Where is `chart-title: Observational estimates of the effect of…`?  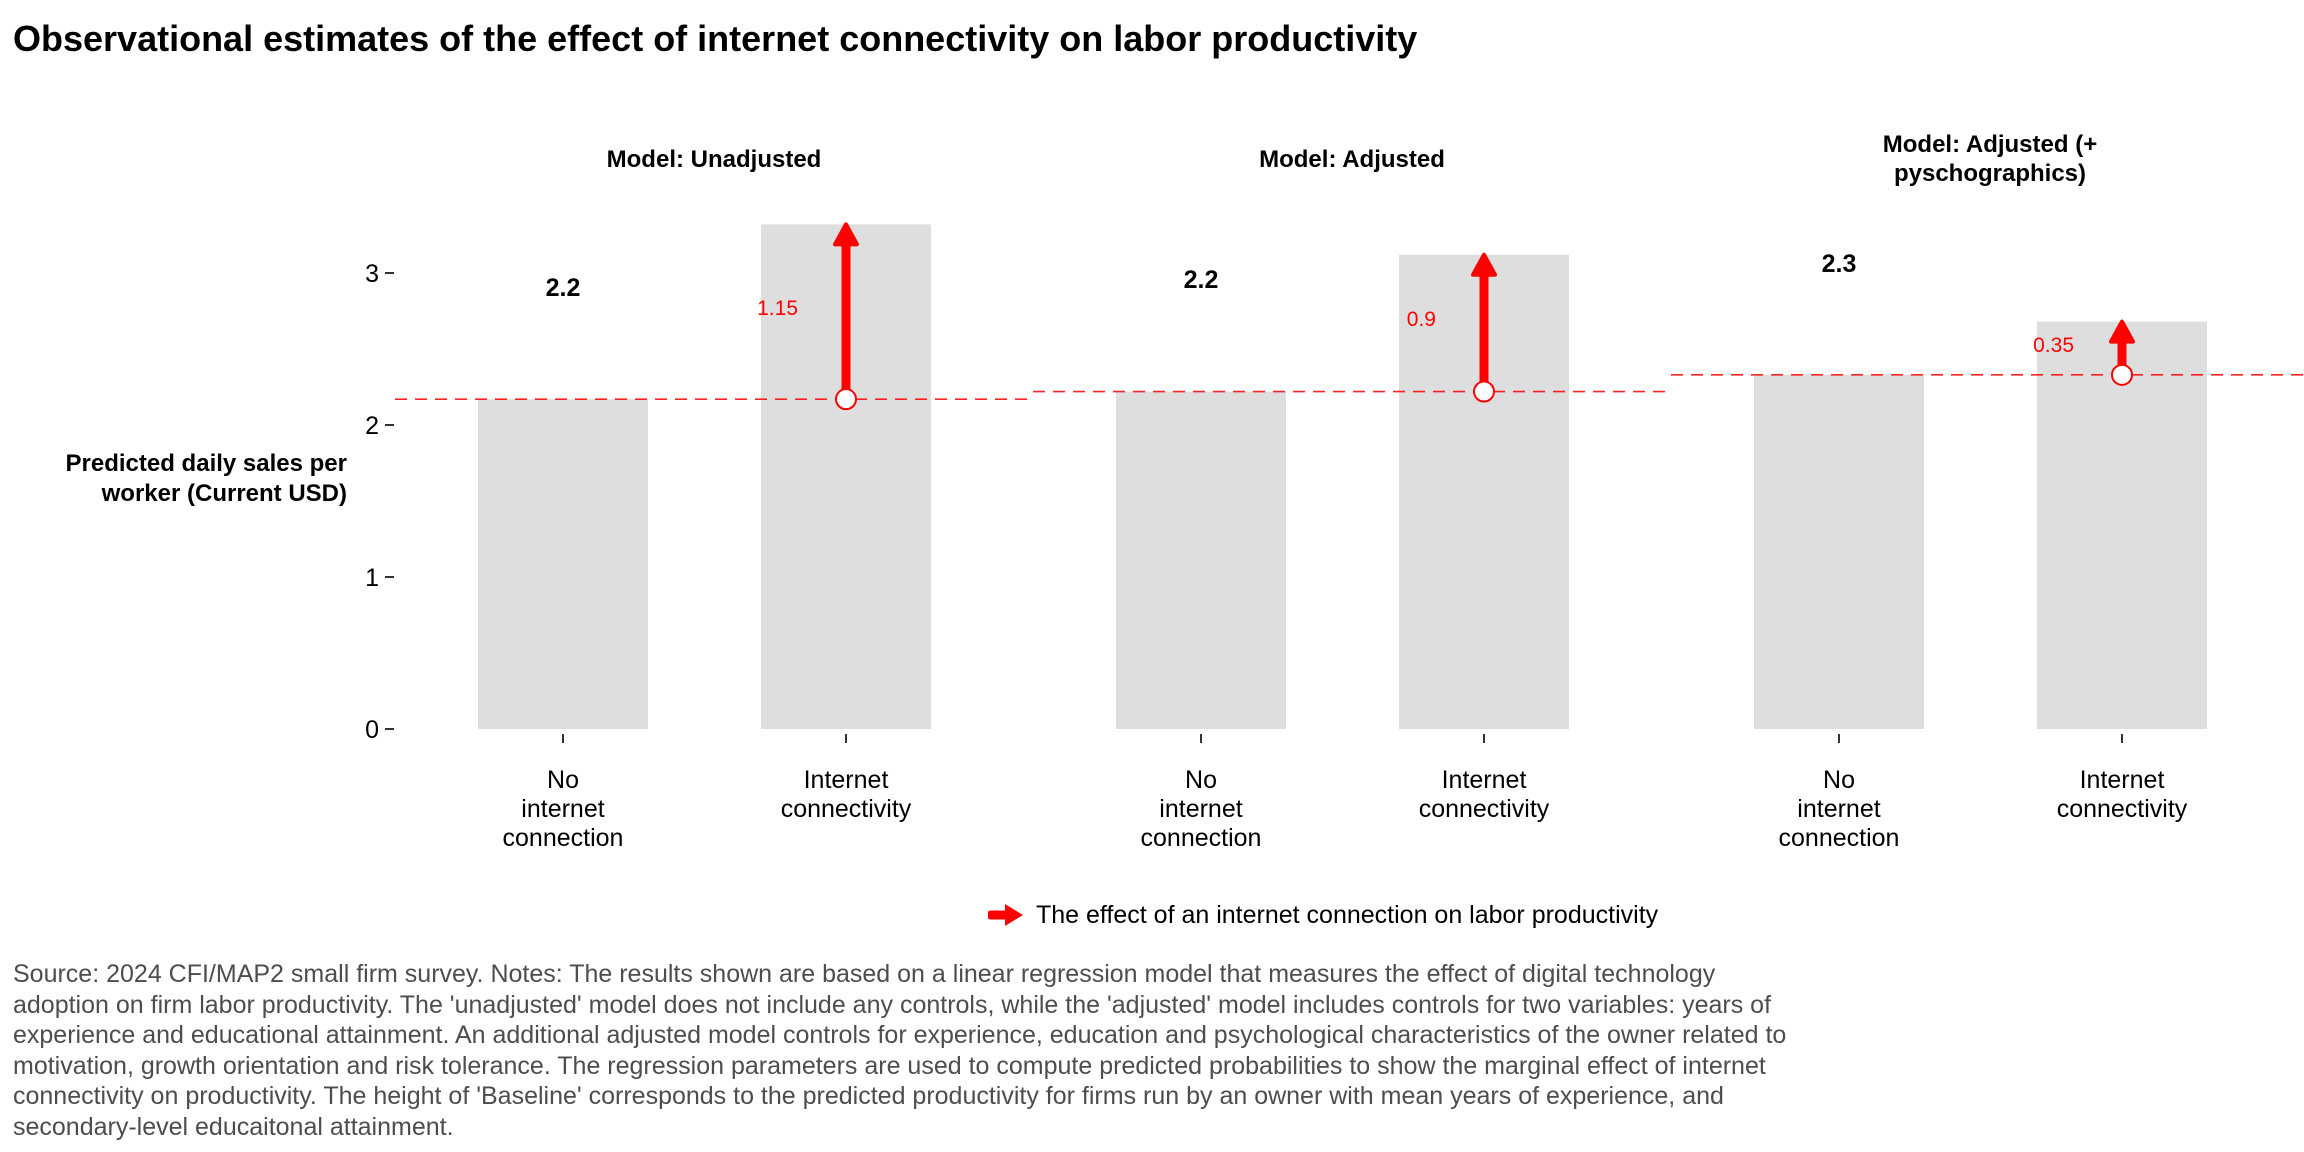 chart-title: Observational estimates of the effect of… is located at coordinates (715, 38).